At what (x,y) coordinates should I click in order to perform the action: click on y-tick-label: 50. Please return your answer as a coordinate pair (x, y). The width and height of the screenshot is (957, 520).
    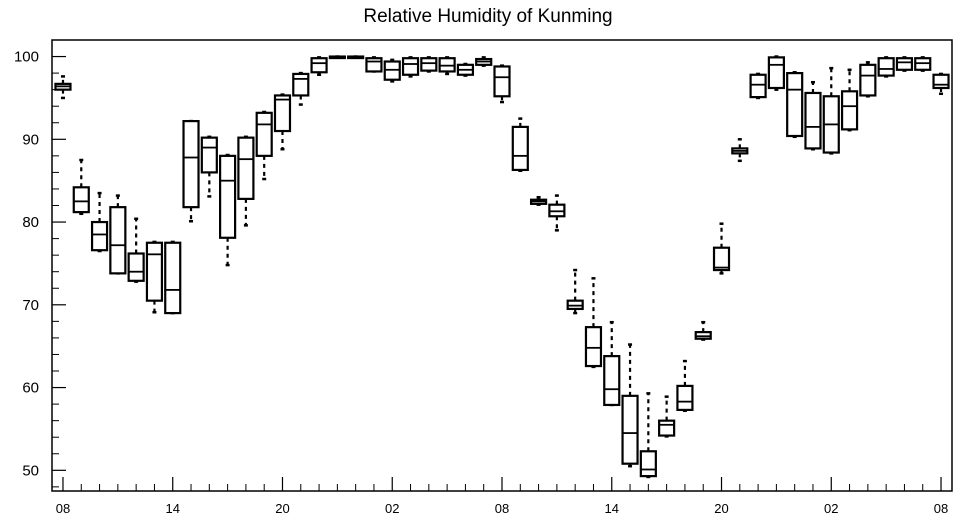
    Looking at the image, I should click on (30, 470).